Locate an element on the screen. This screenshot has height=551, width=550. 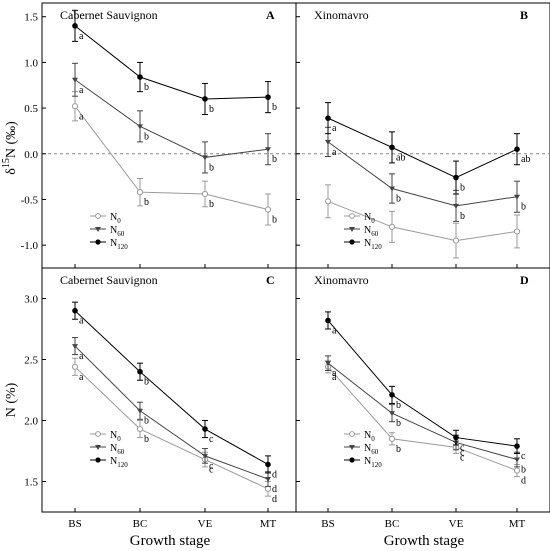
y-tick-label: -0.5 is located at coordinates (30, 200).